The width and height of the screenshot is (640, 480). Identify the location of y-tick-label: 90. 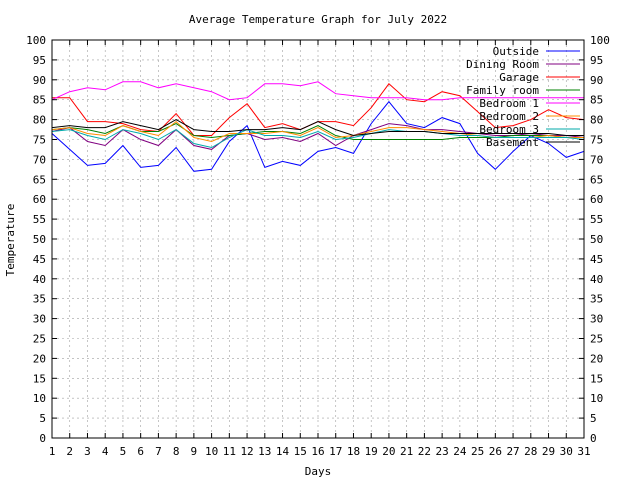
(39, 80).